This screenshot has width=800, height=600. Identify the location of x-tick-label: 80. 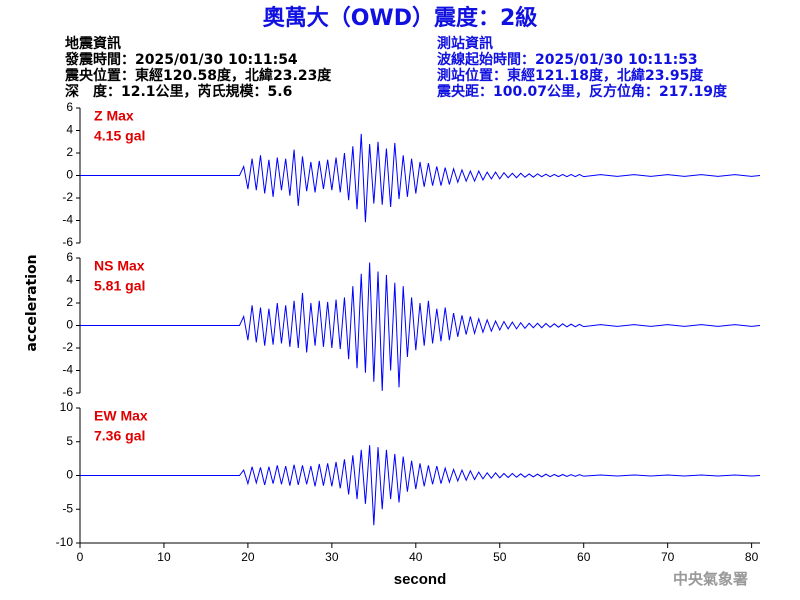
(752, 557).